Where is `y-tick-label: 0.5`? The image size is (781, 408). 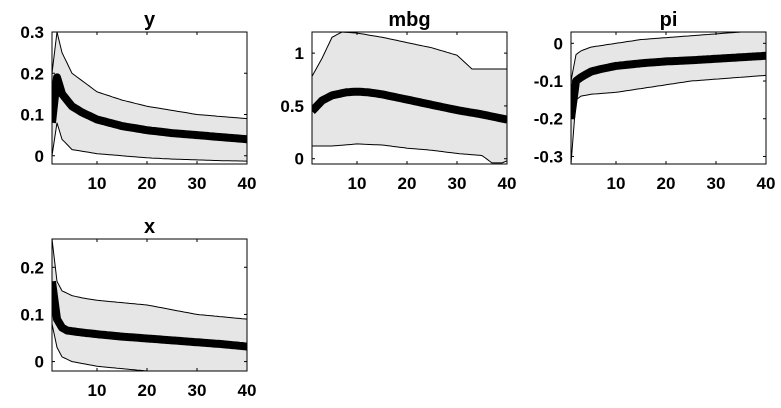
y-tick-label: 0.5 is located at coordinates (292, 106).